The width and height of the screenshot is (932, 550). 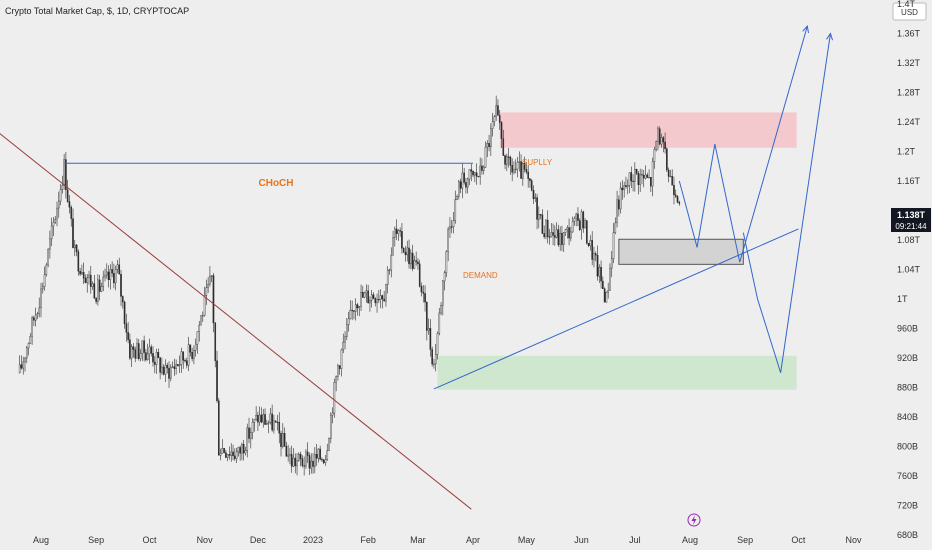 What do you see at coordinates (581, 540) in the screenshot?
I see `x-tick-label: Jun` at bounding box center [581, 540].